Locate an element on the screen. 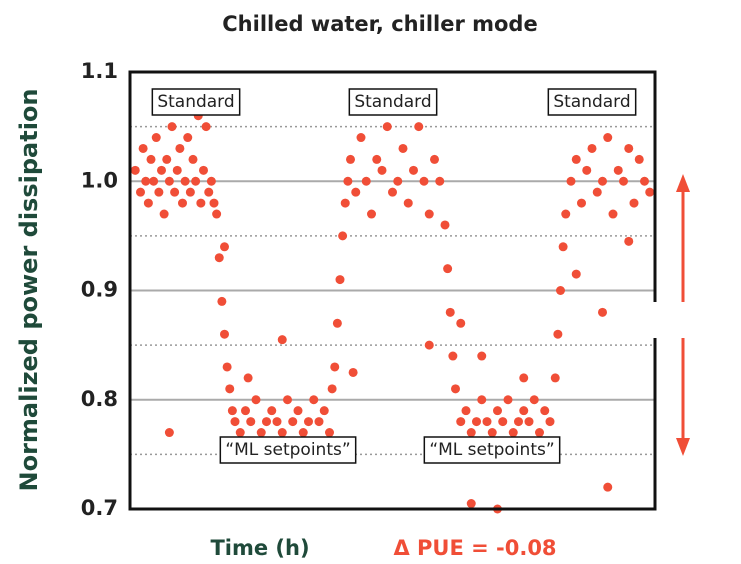  y-axis-label: Normalized power dissipation is located at coordinates (29, 289).